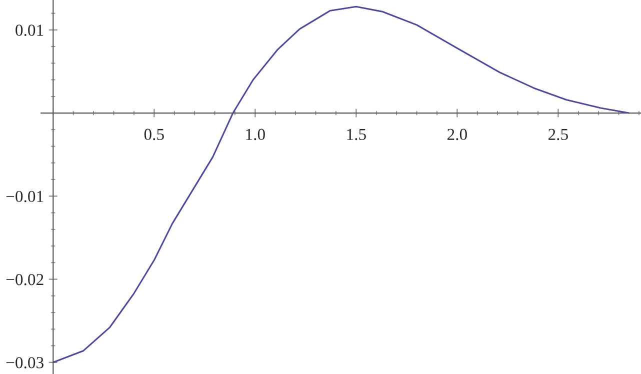 This screenshot has width=641, height=374. Describe the element at coordinates (558, 134) in the screenshot. I see `x-tick-label: 2.5` at that location.